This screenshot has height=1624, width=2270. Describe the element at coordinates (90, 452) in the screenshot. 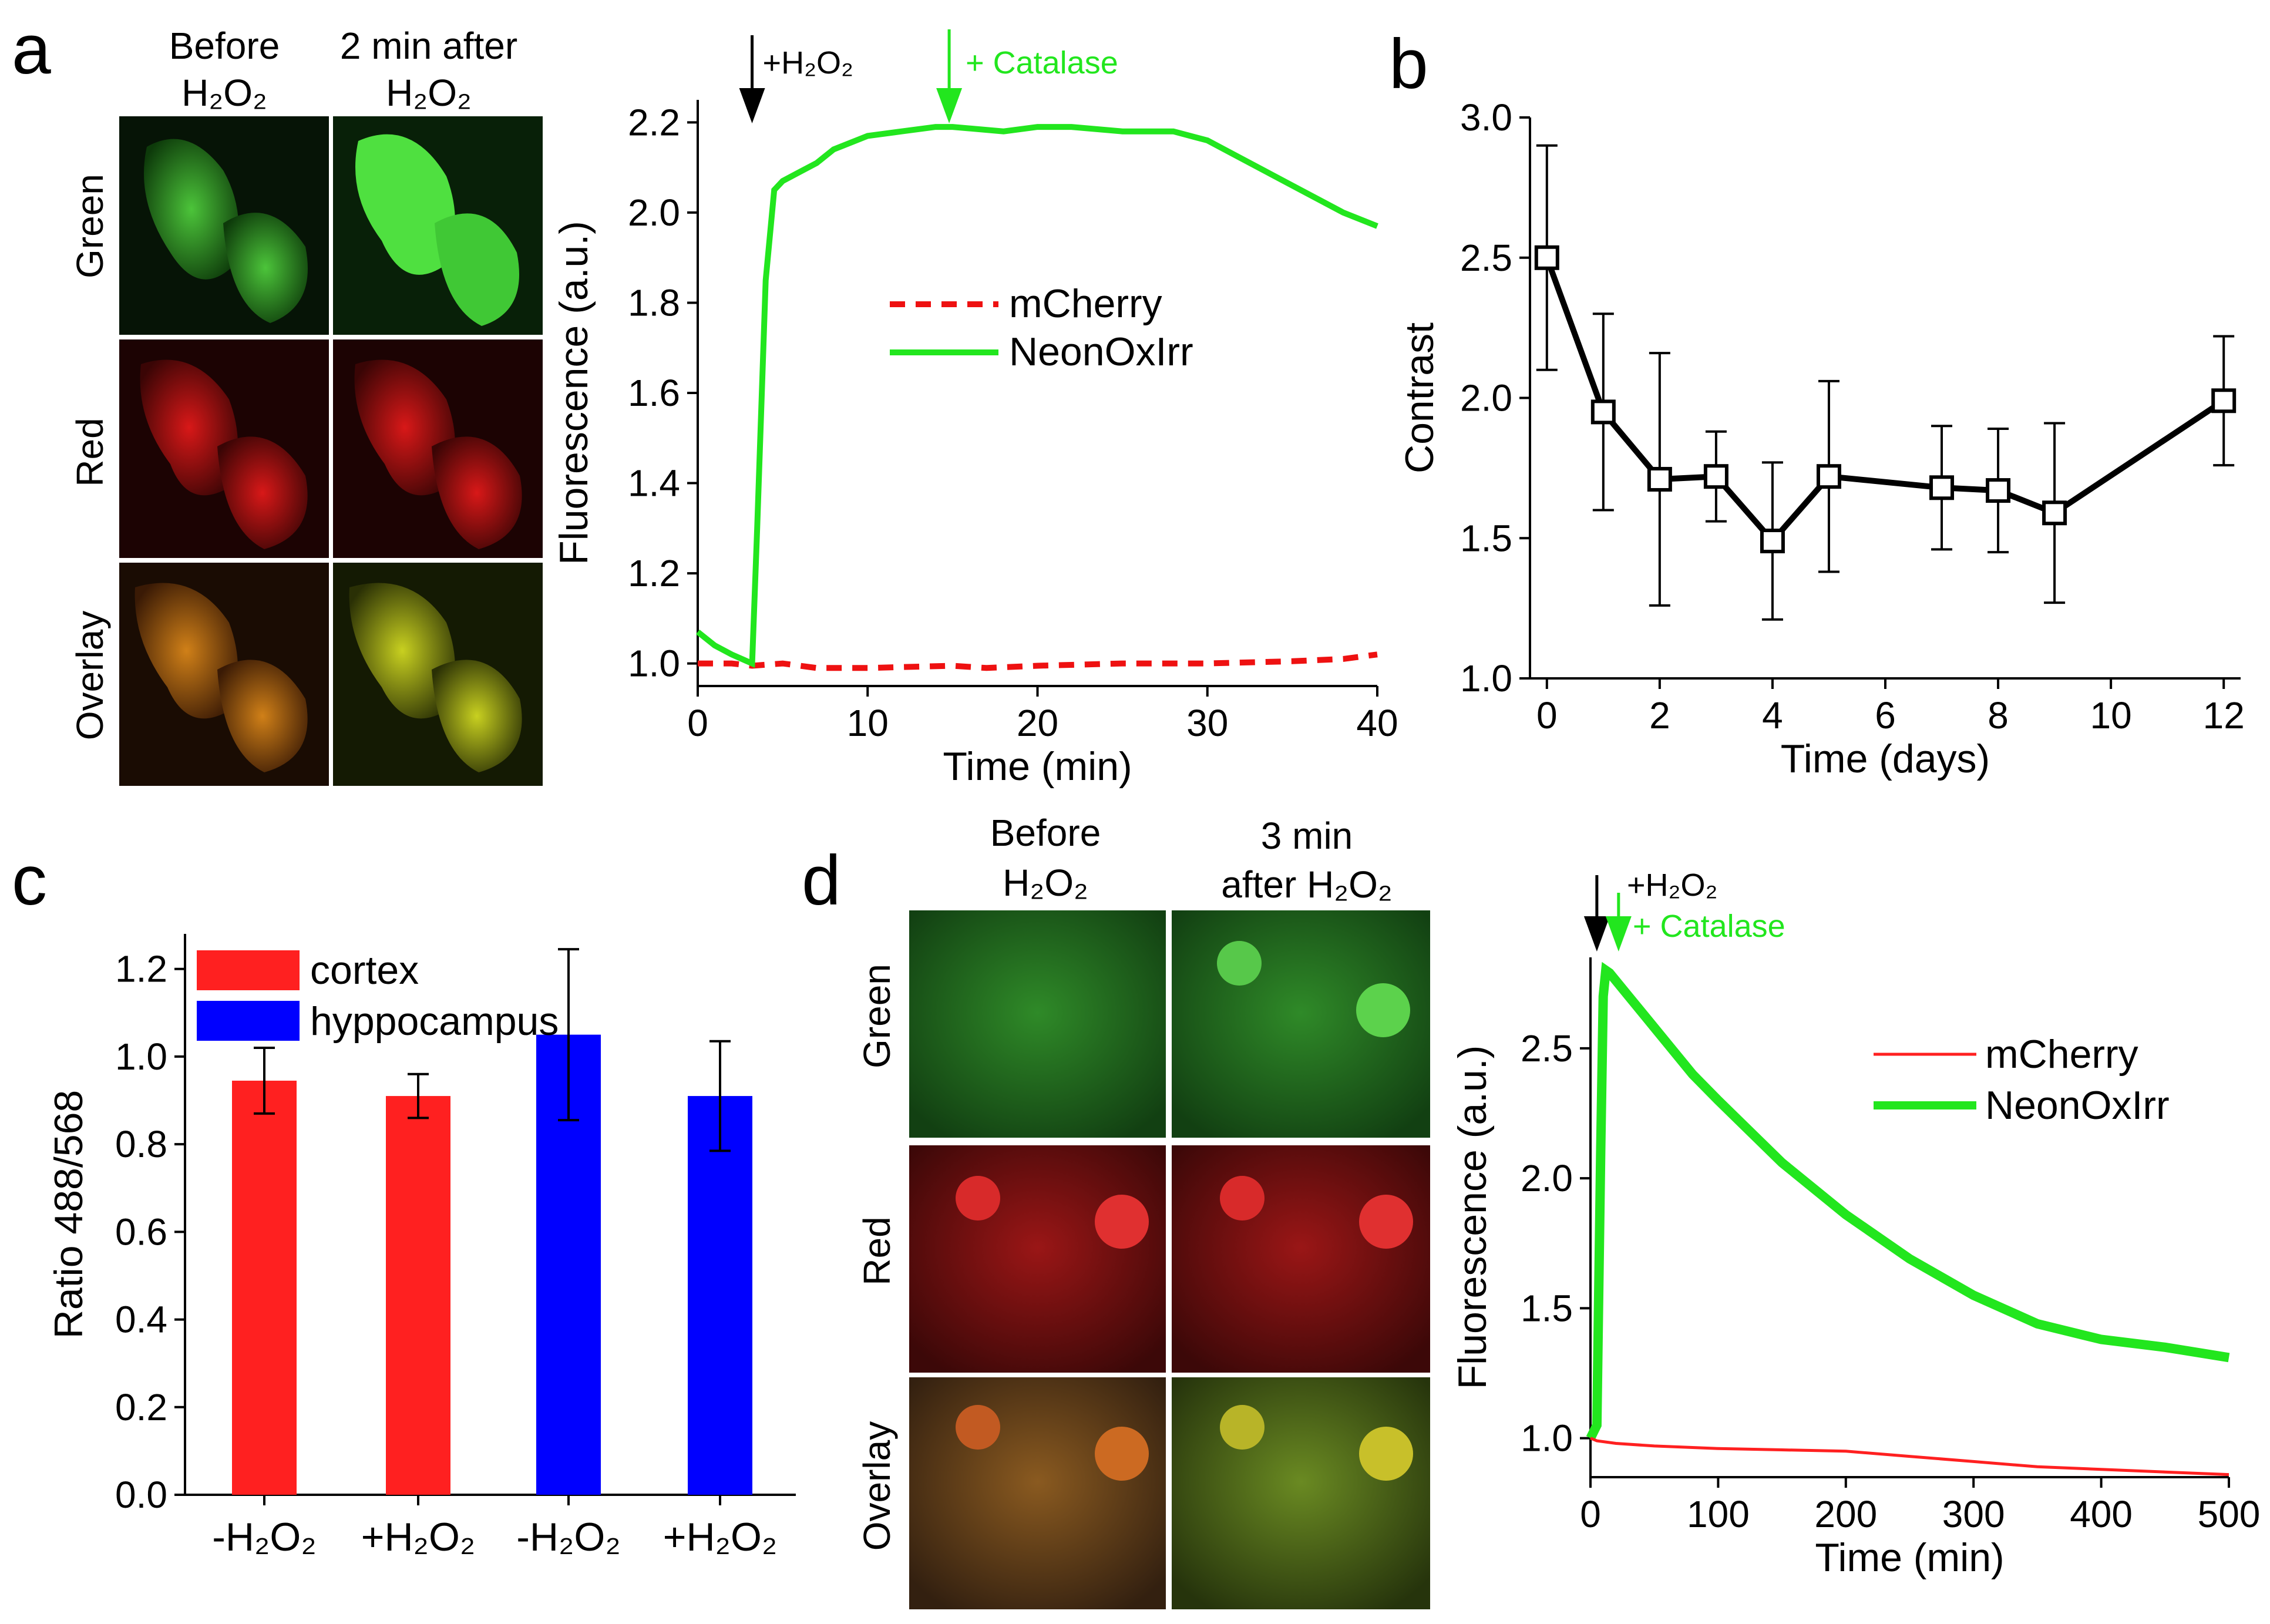

I see `a-row-red: Red` at that location.